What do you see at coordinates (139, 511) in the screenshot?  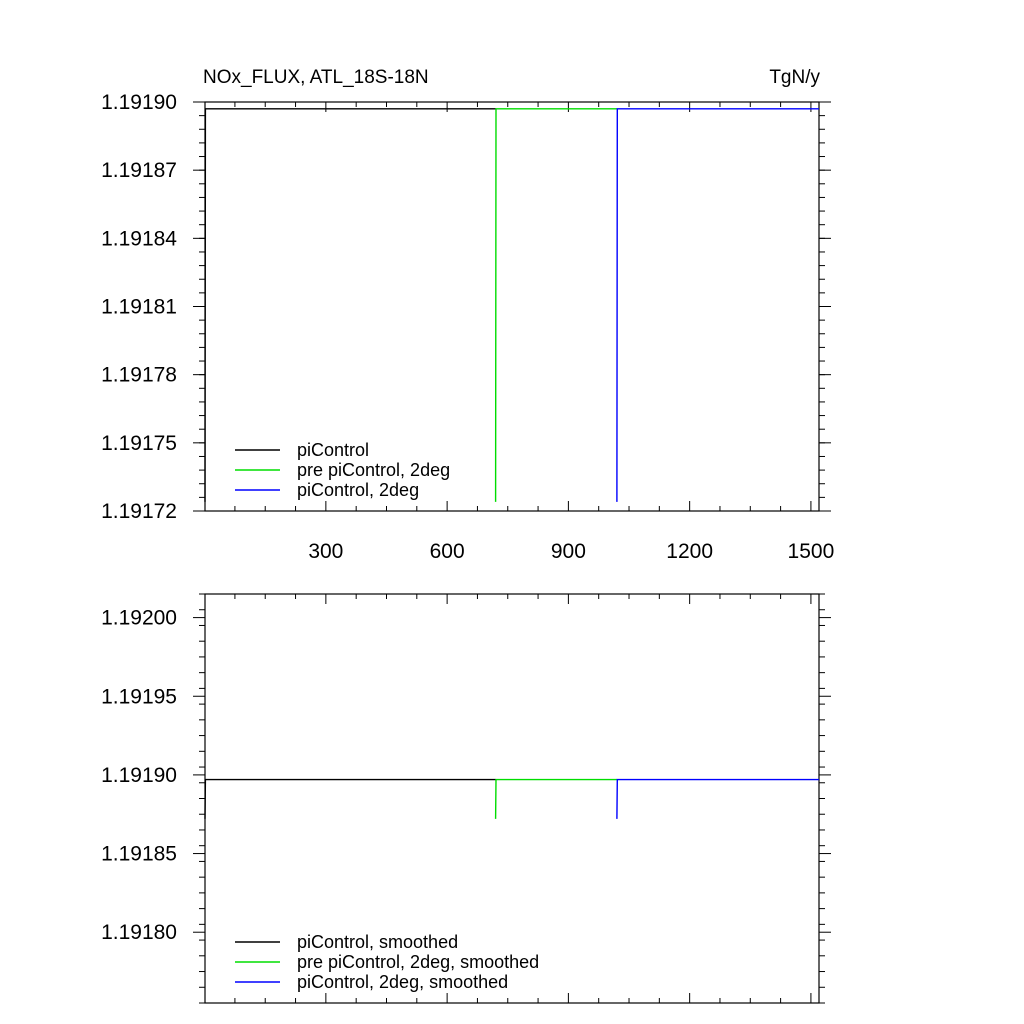 I see `y-tick-label: 1.19172` at bounding box center [139, 511].